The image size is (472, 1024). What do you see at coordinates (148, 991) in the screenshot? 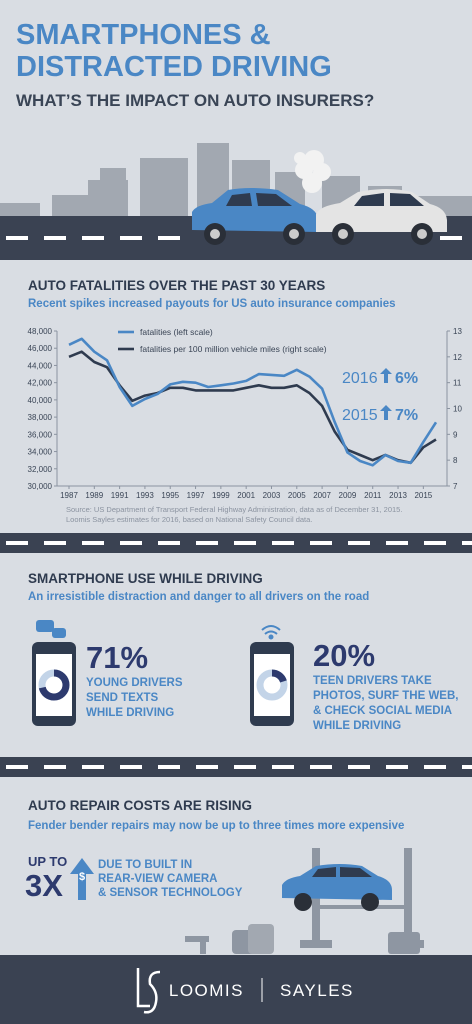
I see `logo-mark` at bounding box center [148, 991].